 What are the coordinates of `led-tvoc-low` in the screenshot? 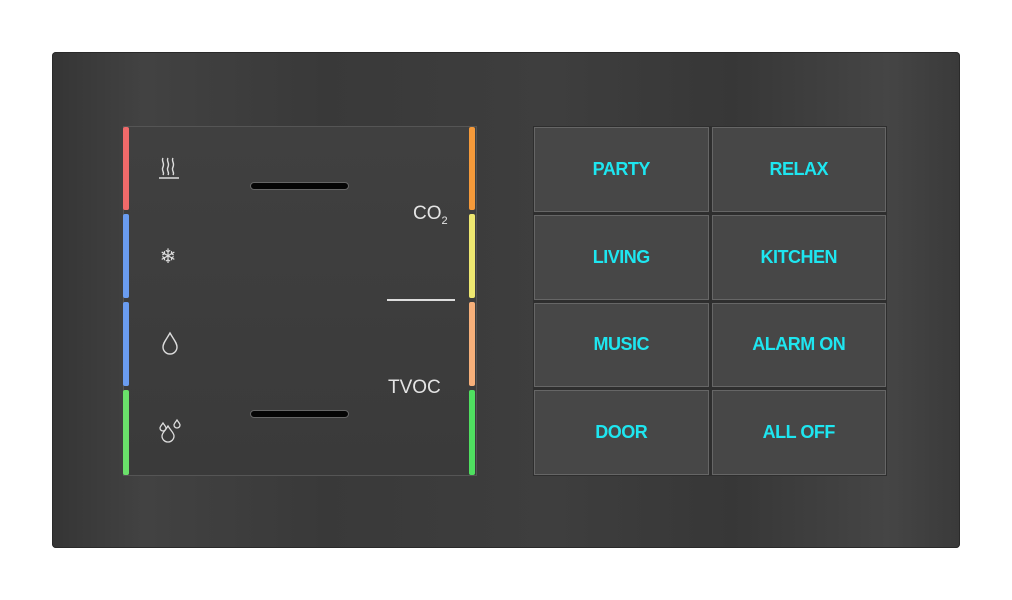 It's located at (472, 432).